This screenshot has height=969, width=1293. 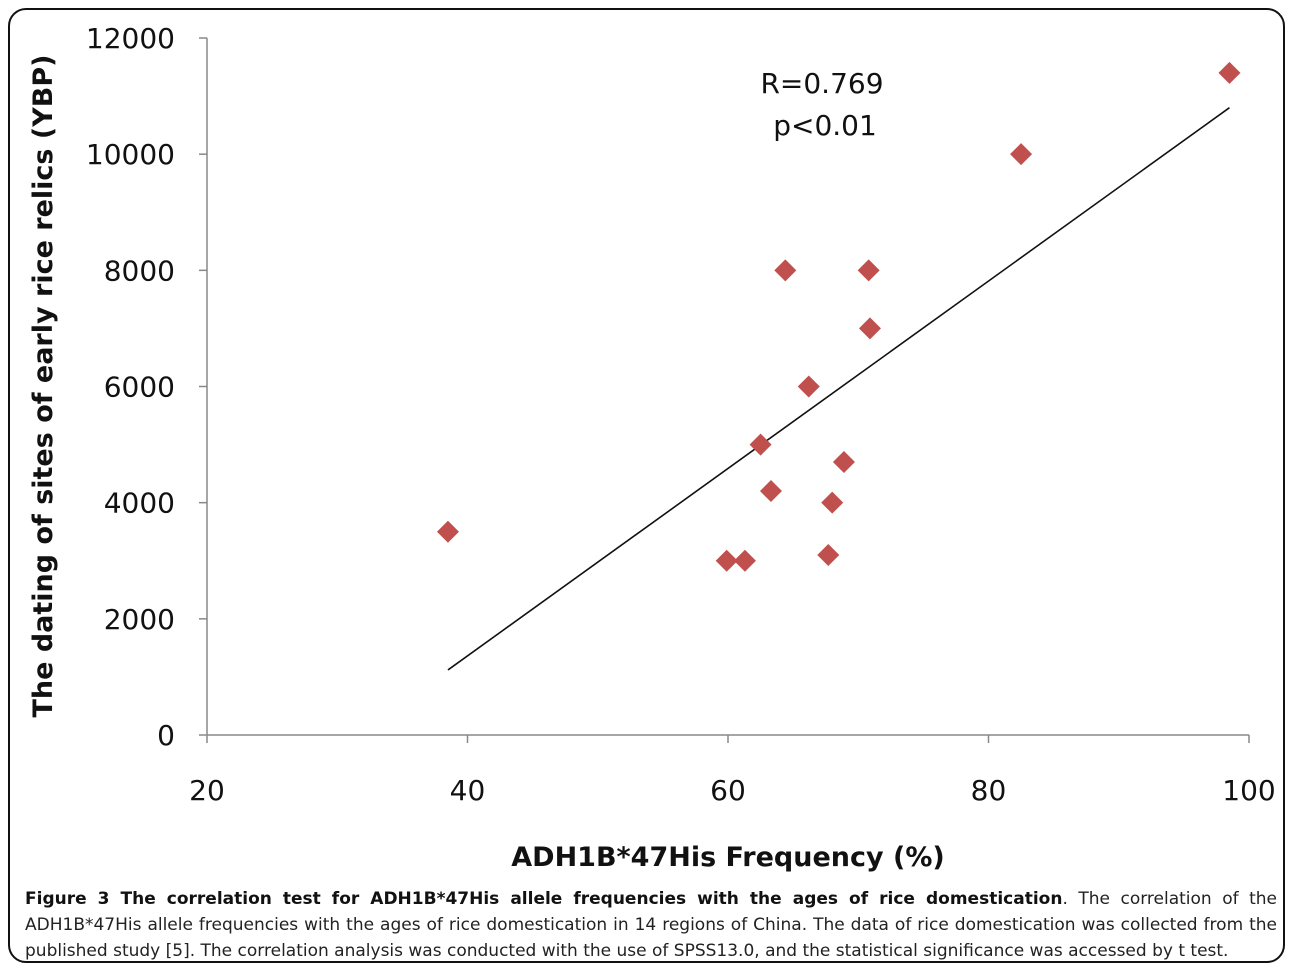 I want to click on y-tick-label: 4000, so click(x=139, y=503).